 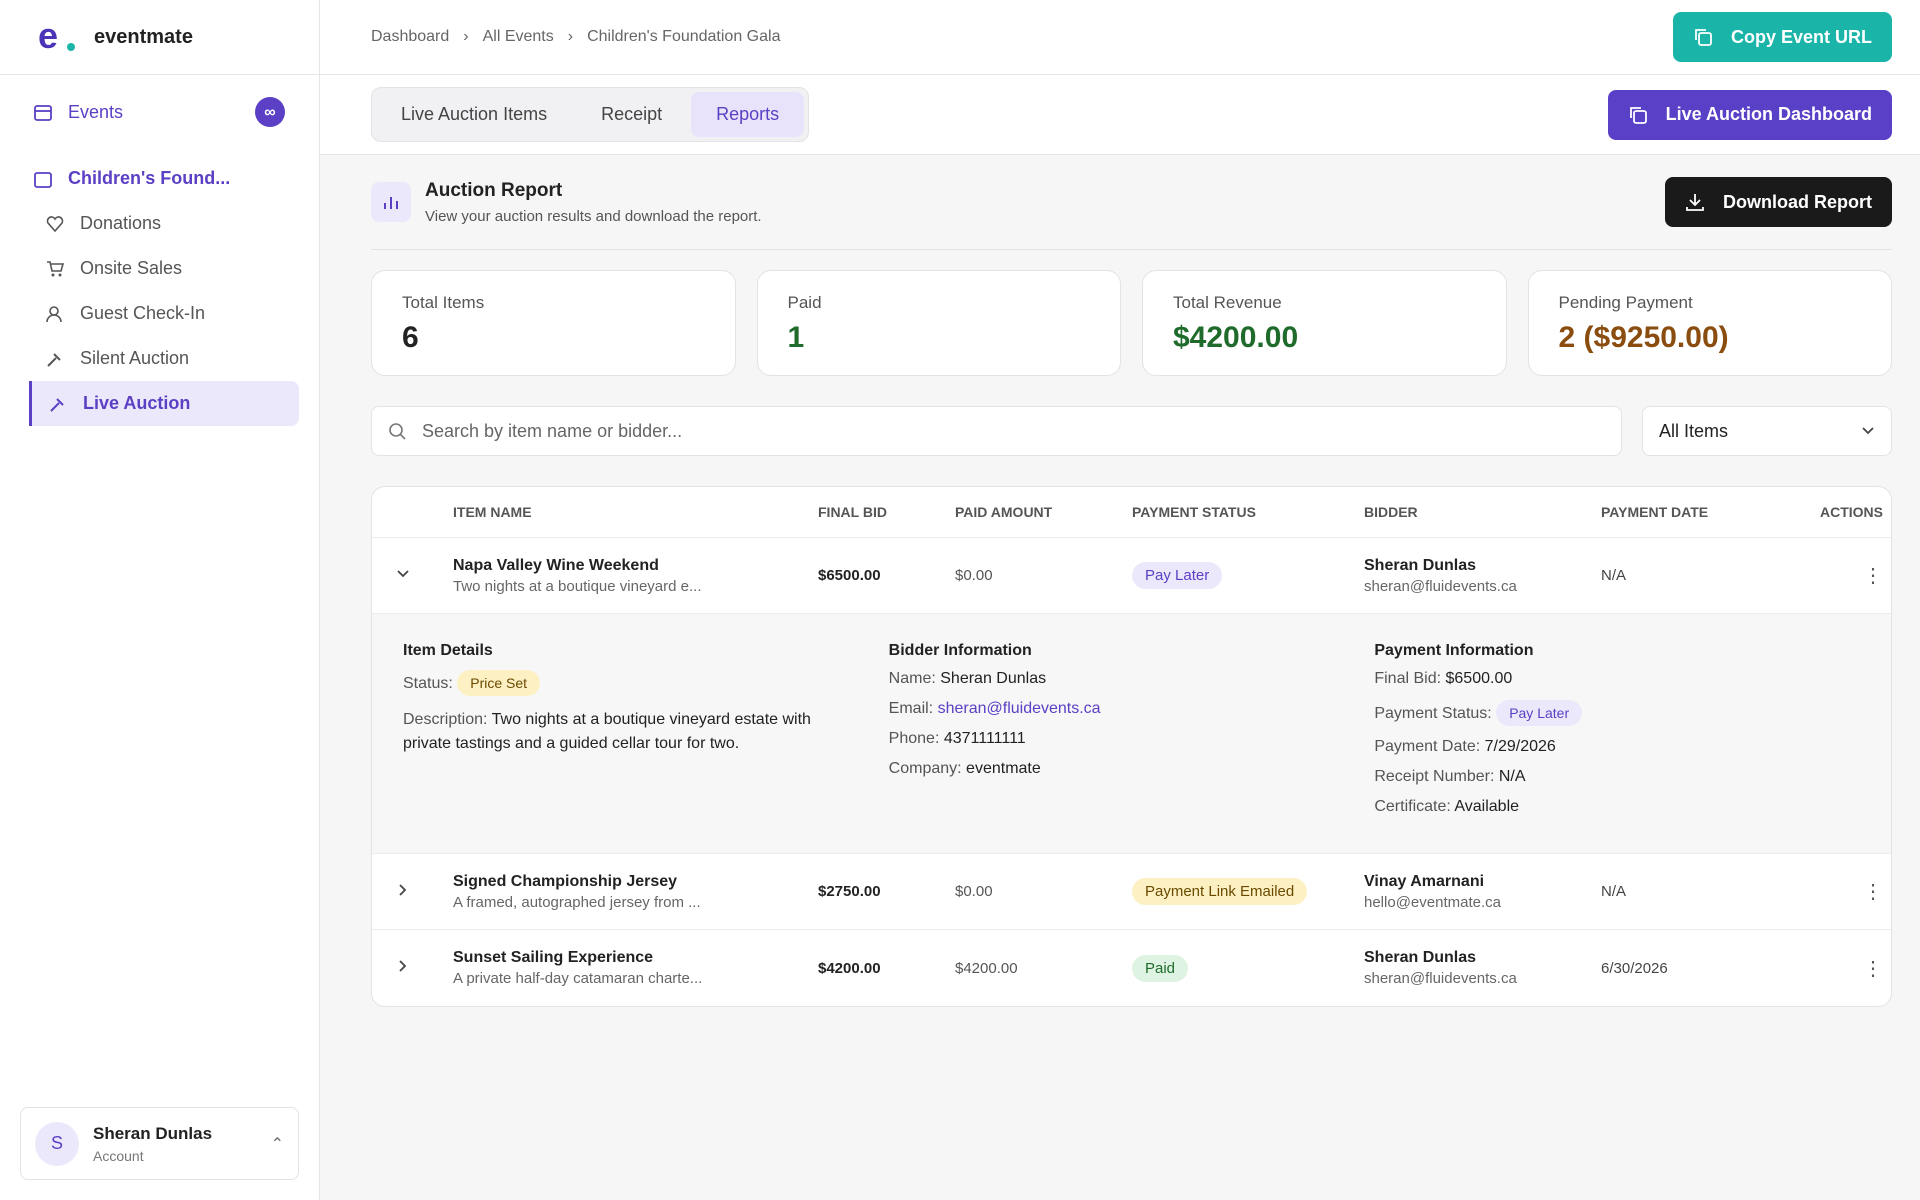 I want to click on stat-value: 2 ($9250.00), so click(x=1643, y=337).